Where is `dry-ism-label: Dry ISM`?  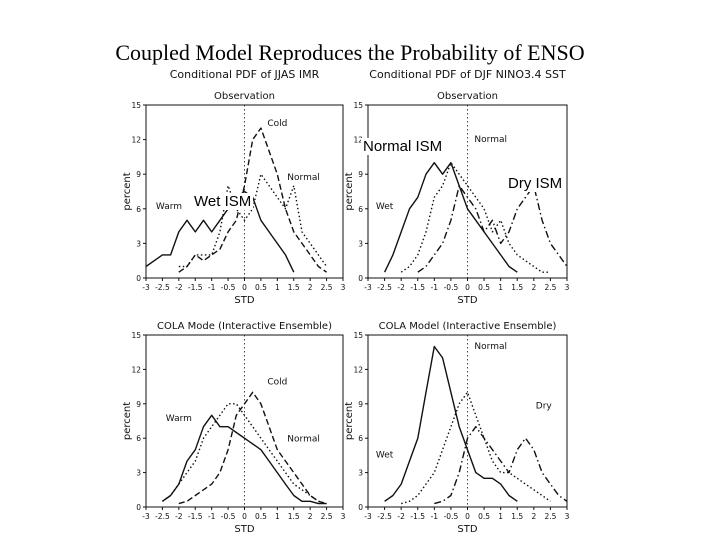 dry-ism-label: Dry ISM is located at coordinates (535, 183).